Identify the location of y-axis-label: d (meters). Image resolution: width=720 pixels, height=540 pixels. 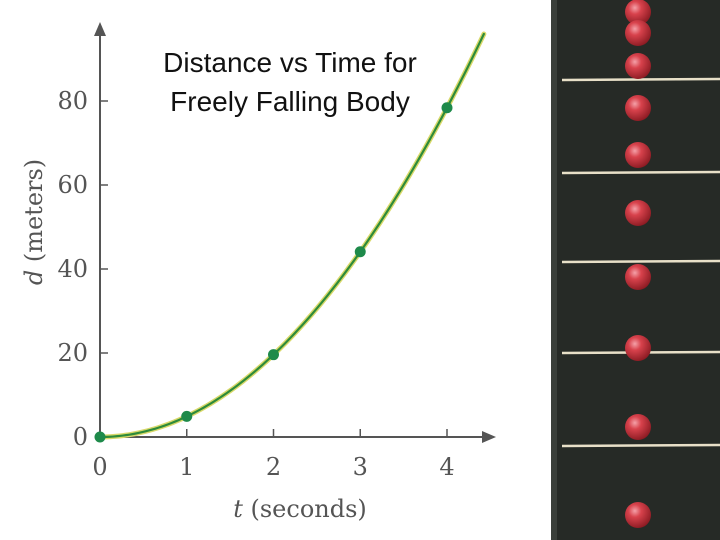
(34, 222).